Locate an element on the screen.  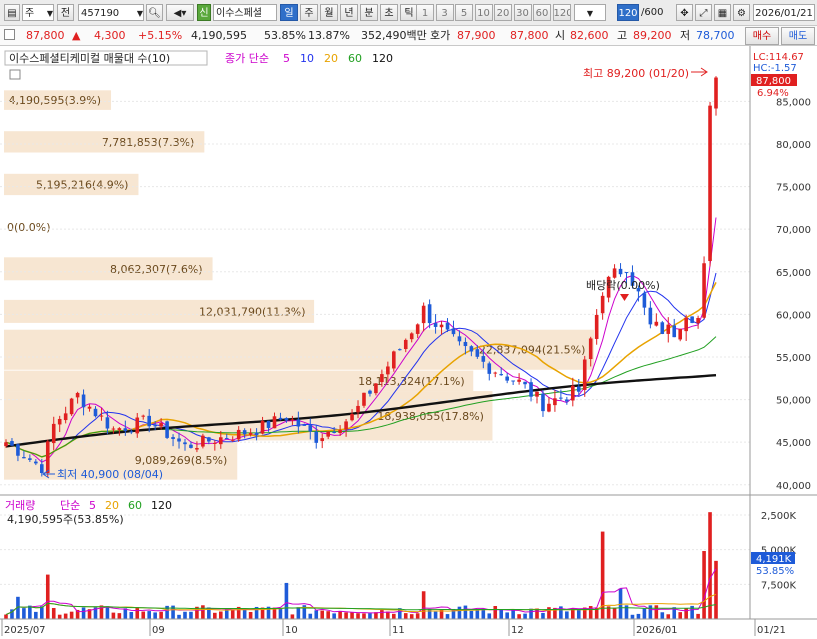
profile-label: 12,031,790(11.3%) is located at coordinates (252, 311).